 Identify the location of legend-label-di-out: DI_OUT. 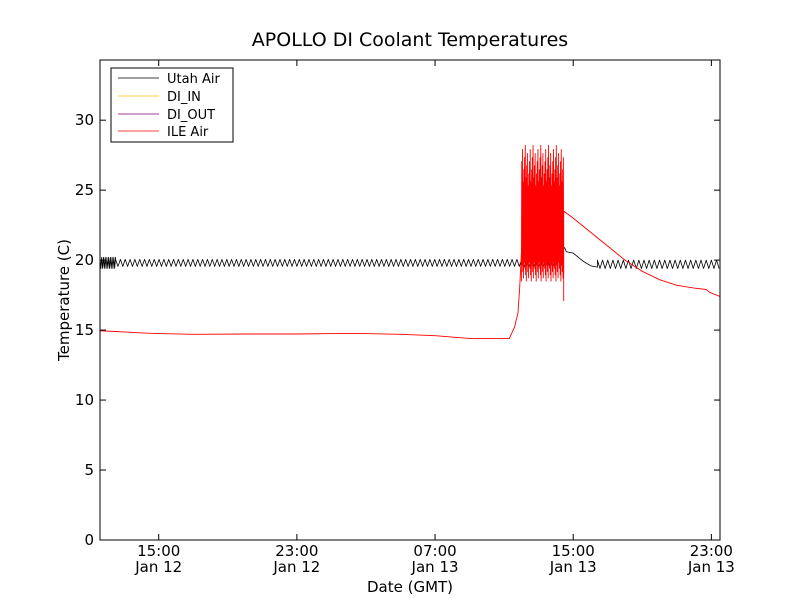
(191, 115).